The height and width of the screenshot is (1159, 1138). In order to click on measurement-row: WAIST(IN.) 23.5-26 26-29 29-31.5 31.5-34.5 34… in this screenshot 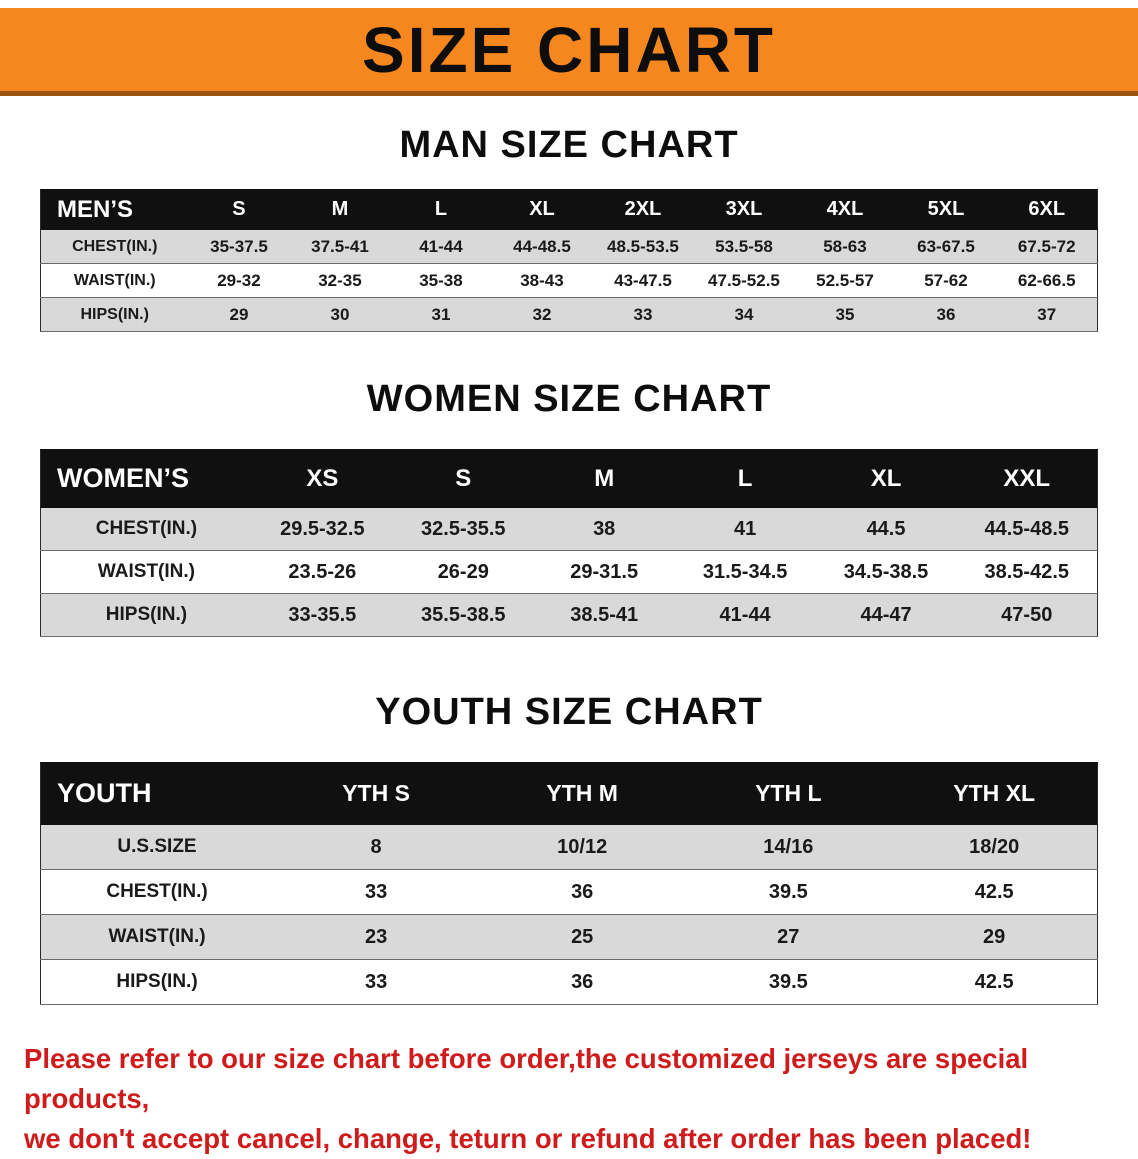, I will do `click(569, 572)`.